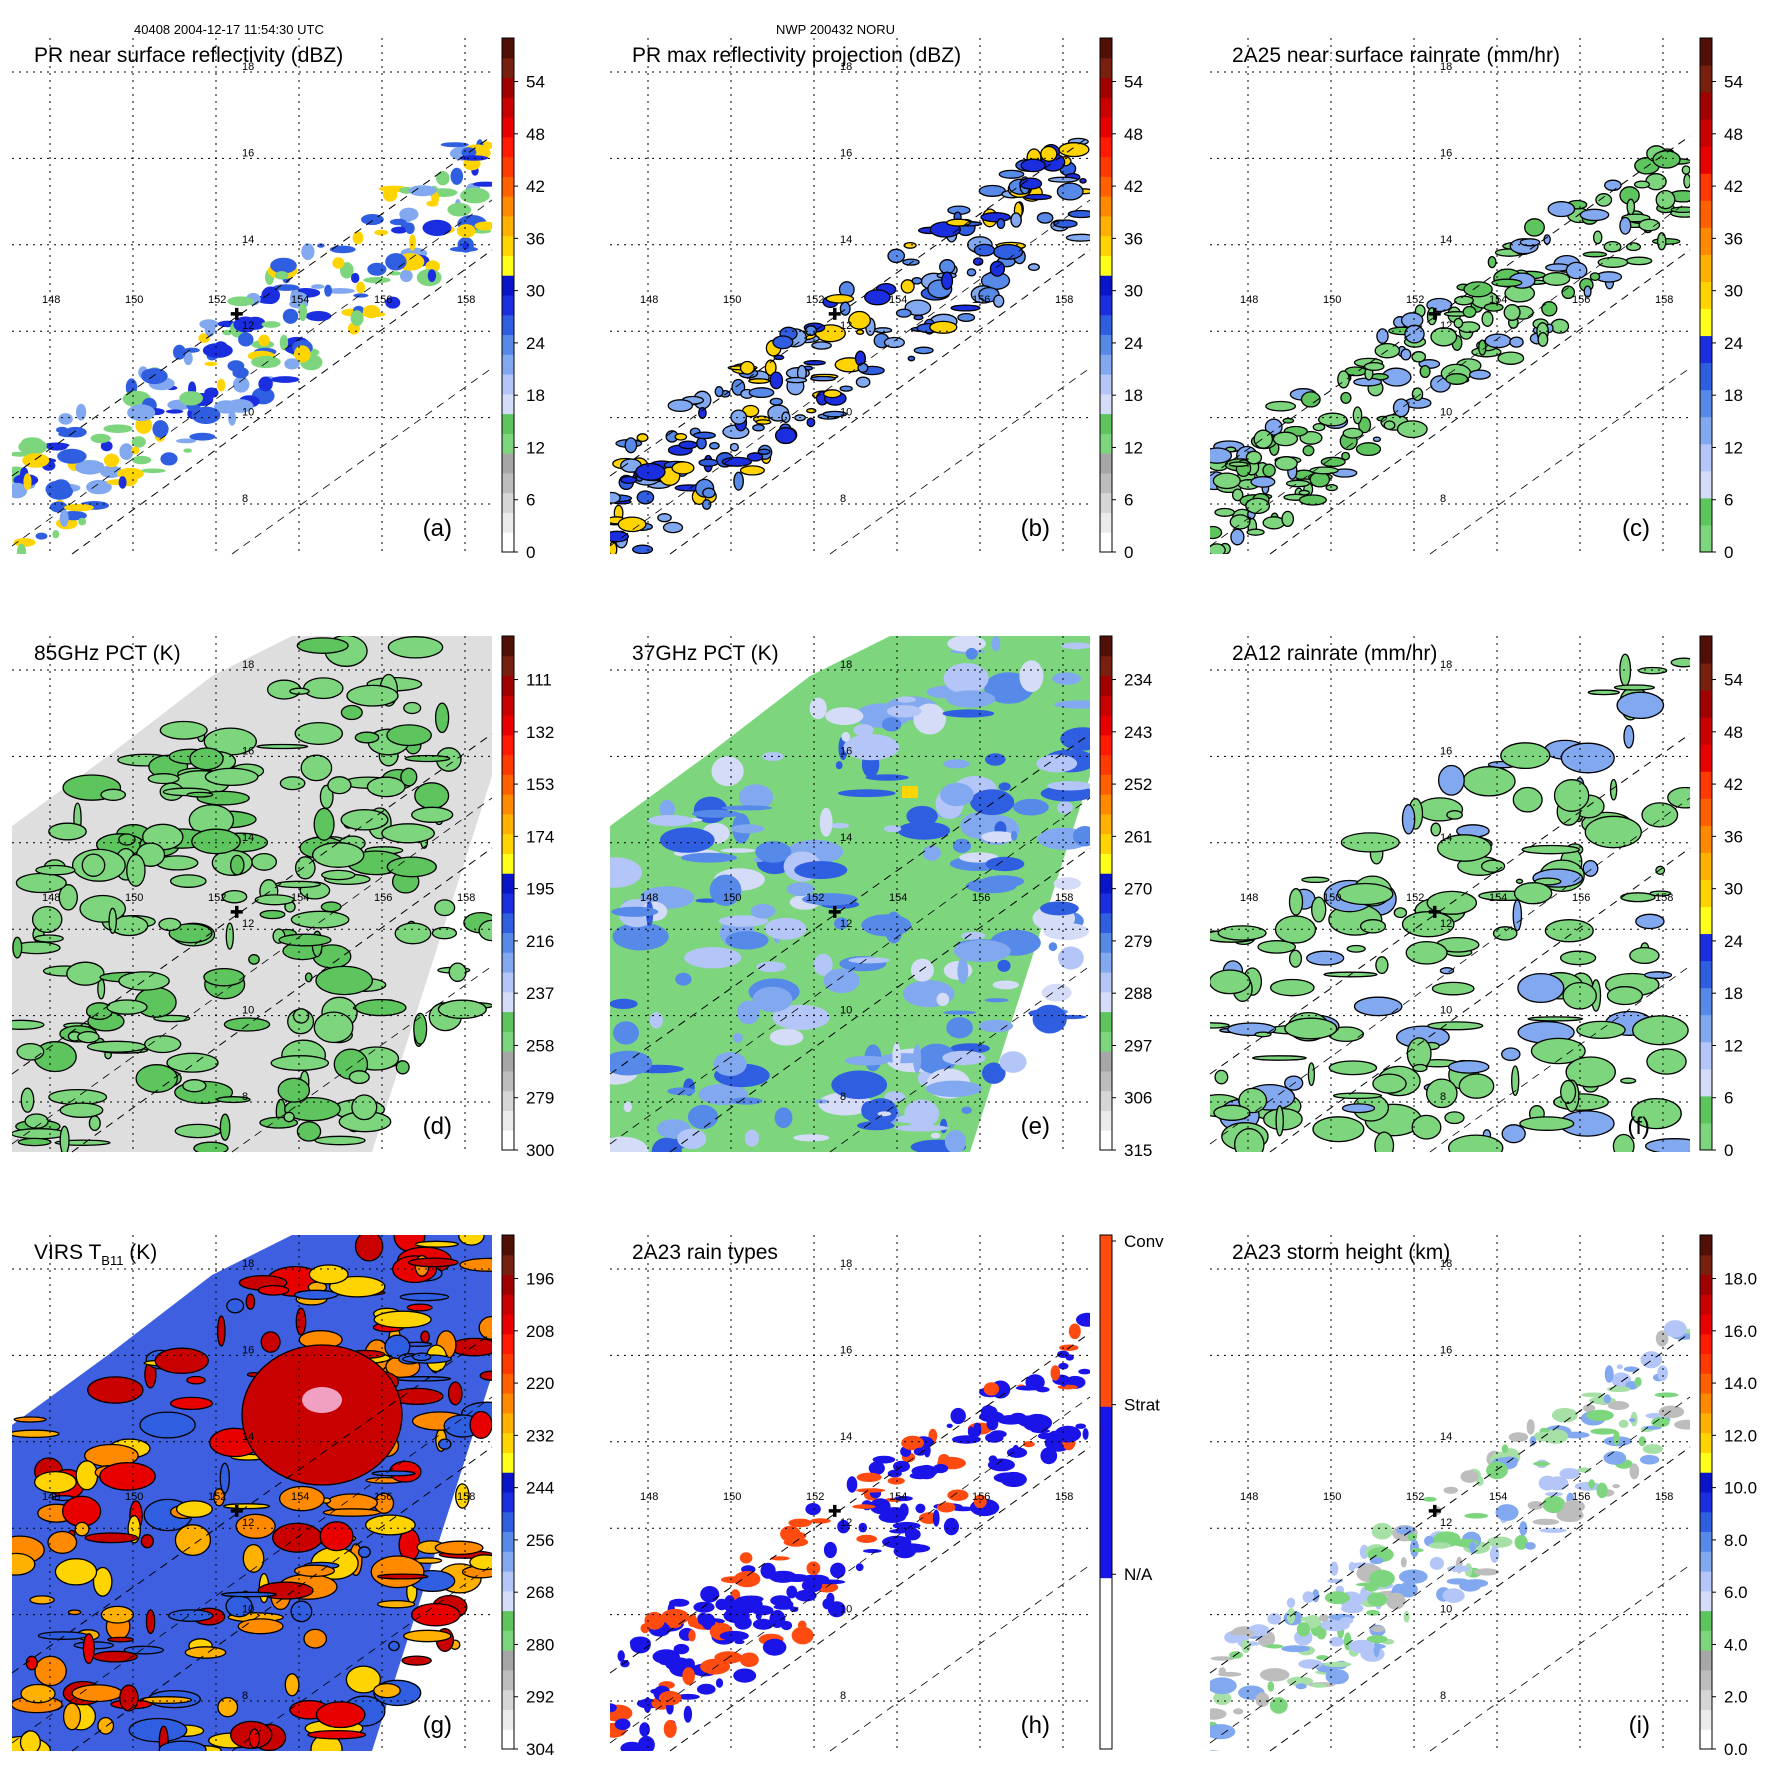  Describe the element at coordinates (1133, 291) in the screenshot. I see `colorbar-tick-label: 30` at that location.